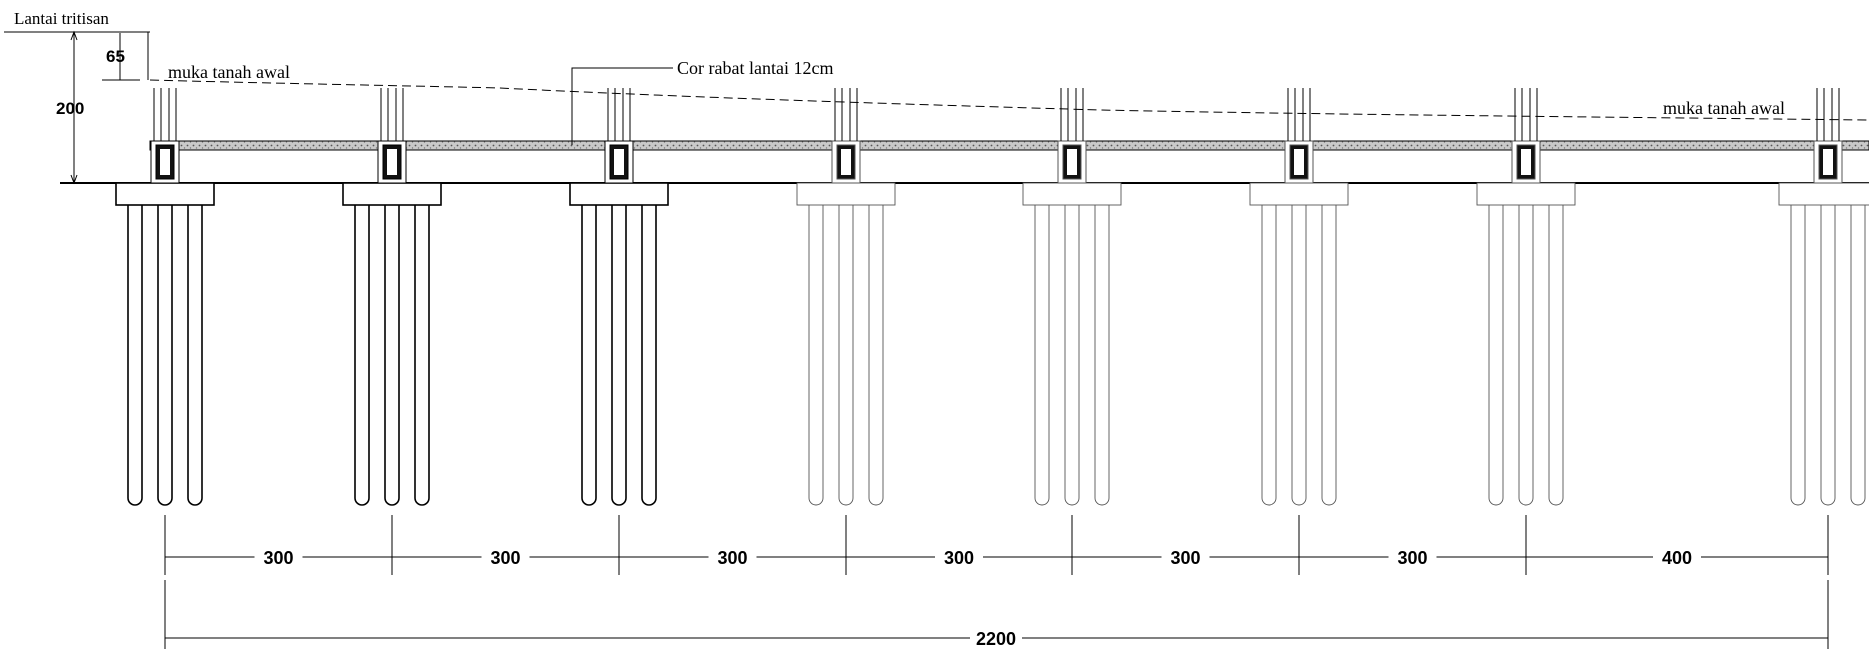  Describe the element at coordinates (115, 56) in the screenshot. I see `vertical-offset-dimension: 65` at that location.